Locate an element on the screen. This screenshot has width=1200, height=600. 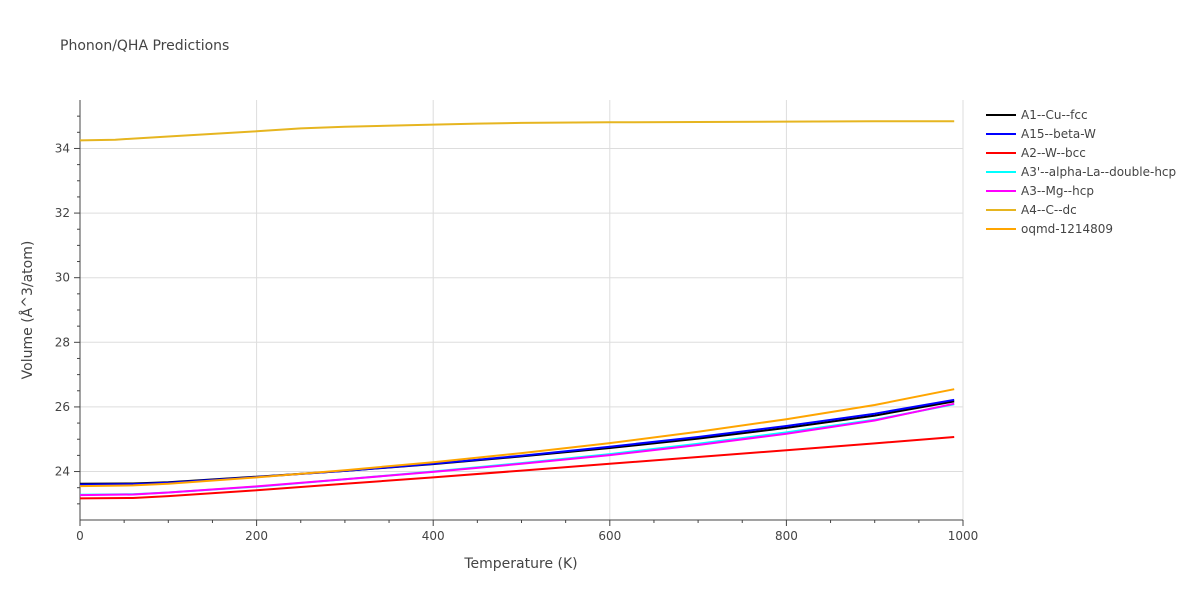
x-tick-label: 800 is located at coordinates (786, 536).